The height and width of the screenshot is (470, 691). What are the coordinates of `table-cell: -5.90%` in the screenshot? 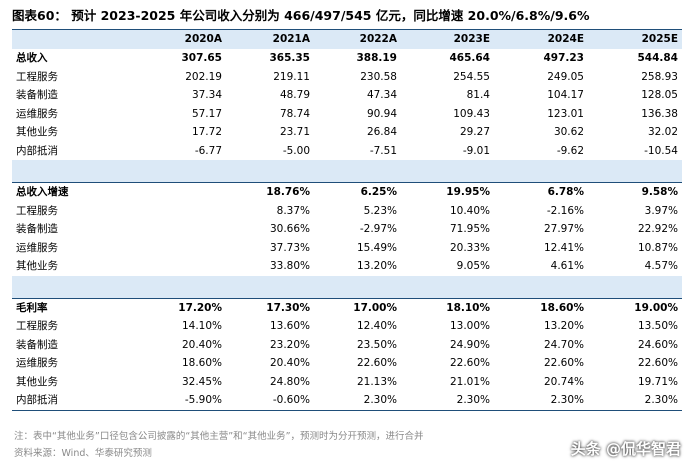 It's located at (203, 400).